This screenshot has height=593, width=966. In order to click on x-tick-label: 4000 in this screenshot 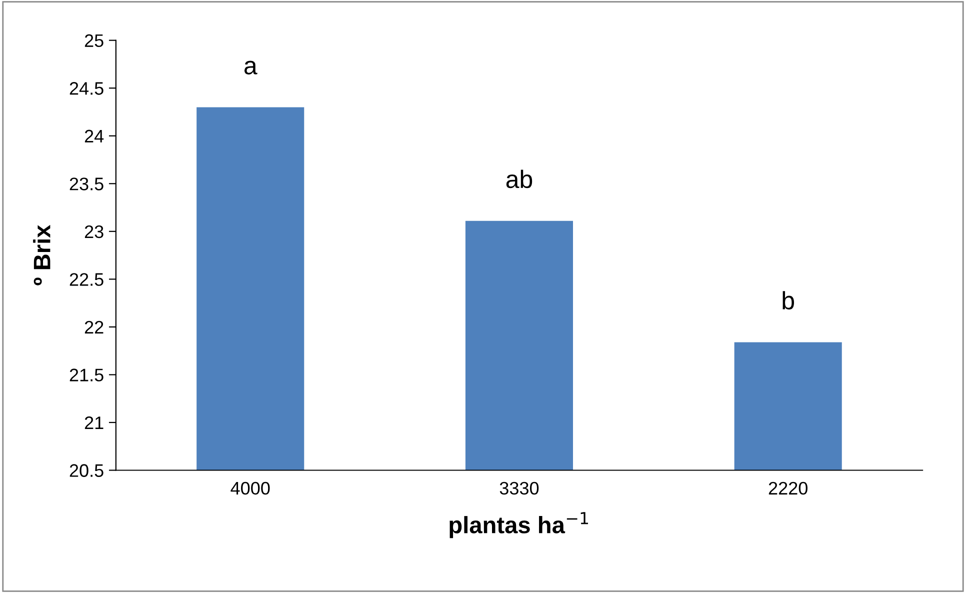, I will do `click(250, 488)`.